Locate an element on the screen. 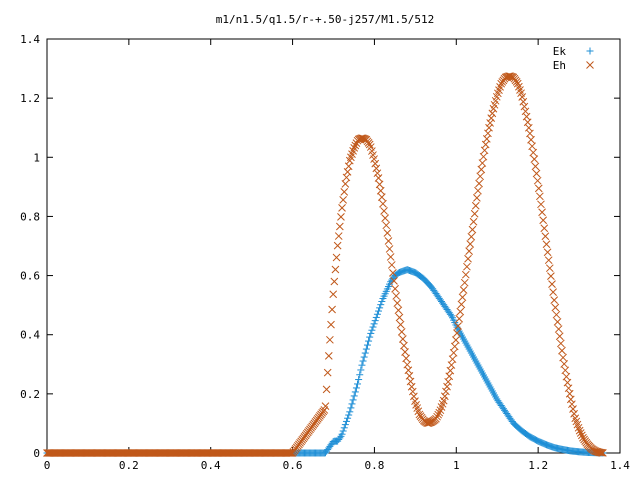 Image resolution: width=640 pixels, height=480 pixels. y-tick-label: 1 is located at coordinates (36, 157).